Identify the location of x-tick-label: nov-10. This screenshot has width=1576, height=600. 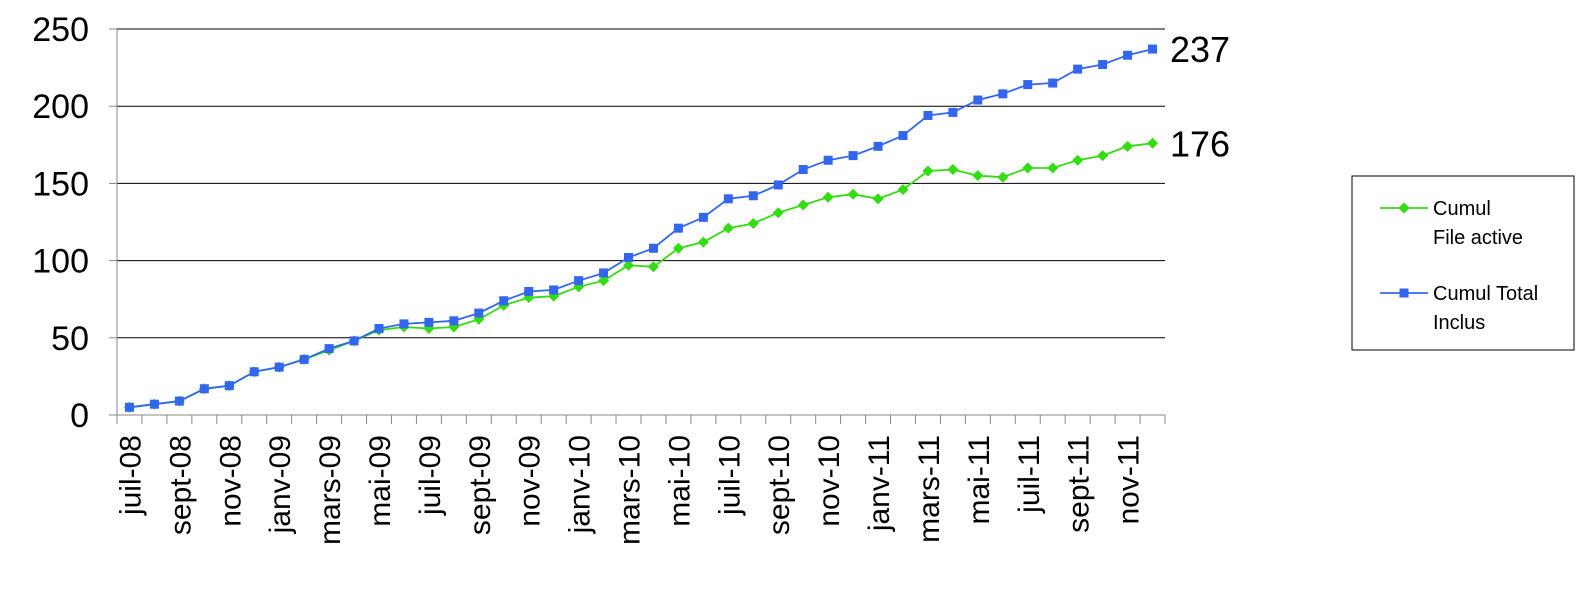
(829, 481).